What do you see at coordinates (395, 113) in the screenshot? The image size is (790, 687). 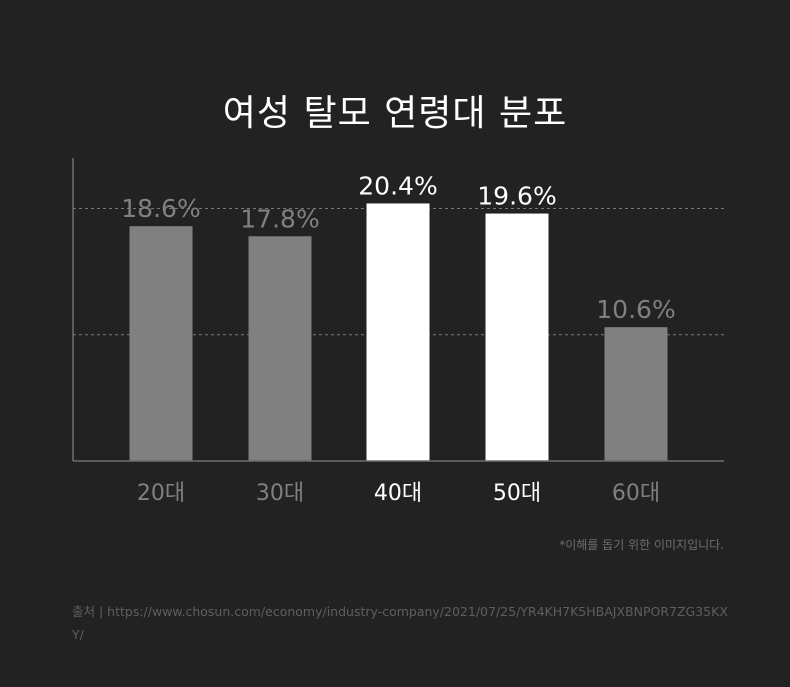 I see `chart-title: 여성 탈모 연령대 분포` at bounding box center [395, 113].